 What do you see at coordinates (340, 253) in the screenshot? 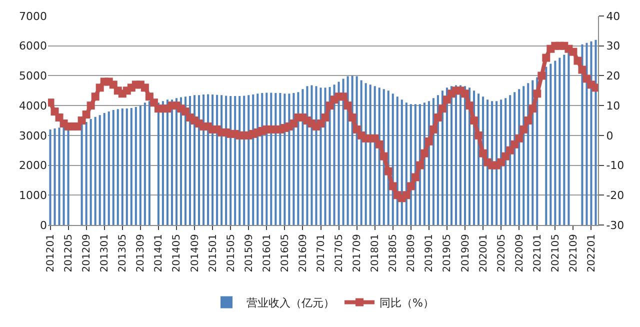
I see `x-tick-label: 201705` at bounding box center [340, 253].